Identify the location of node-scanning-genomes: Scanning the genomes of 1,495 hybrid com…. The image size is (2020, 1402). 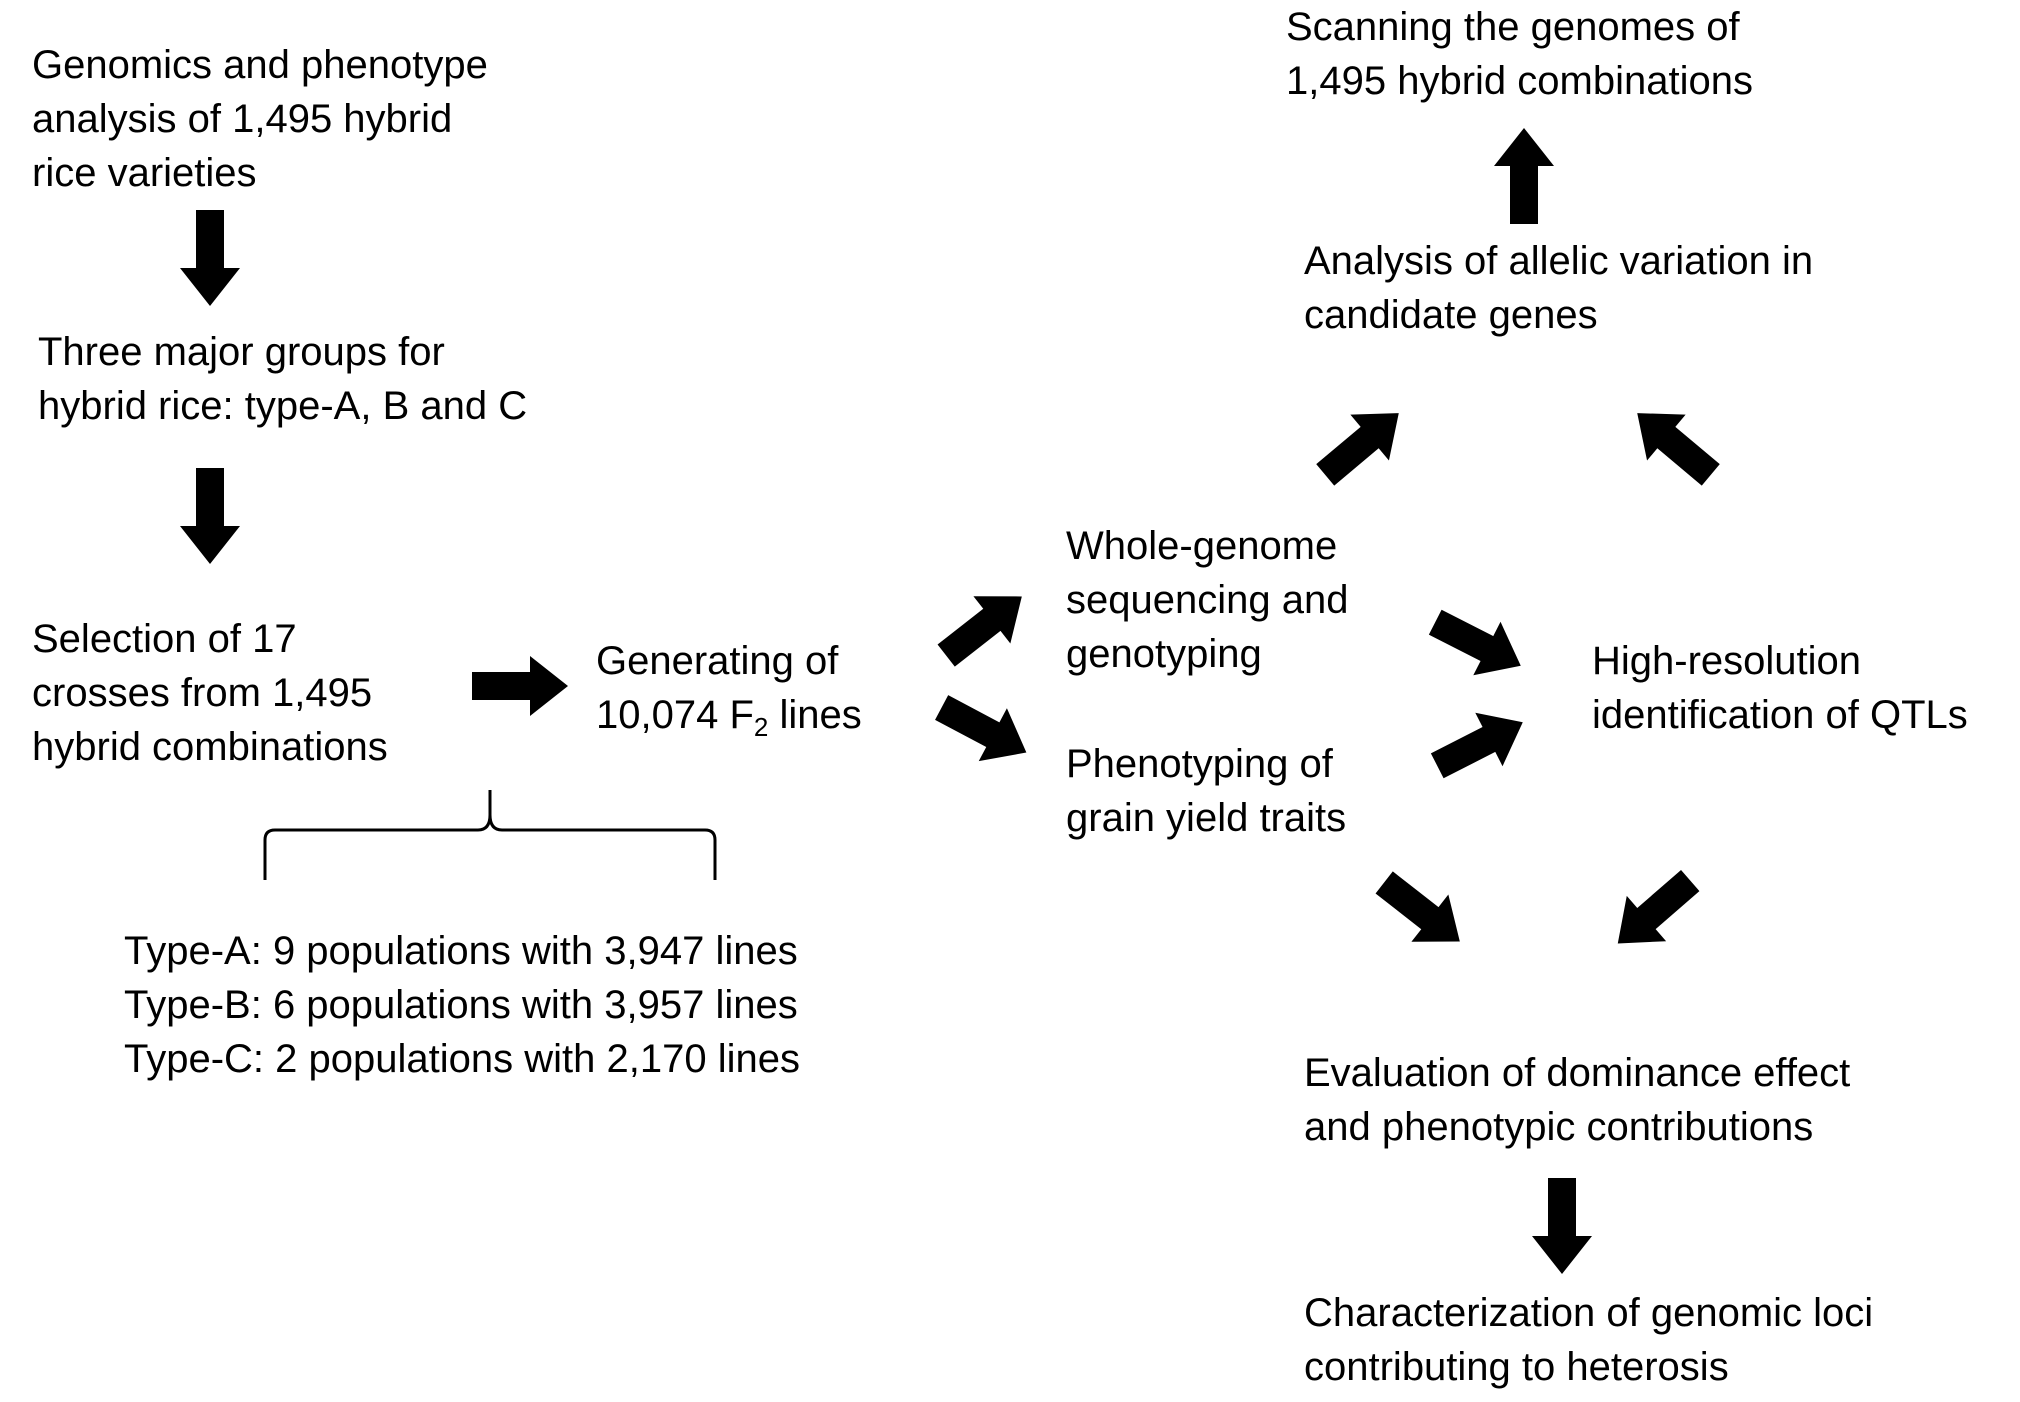
(1519, 54).